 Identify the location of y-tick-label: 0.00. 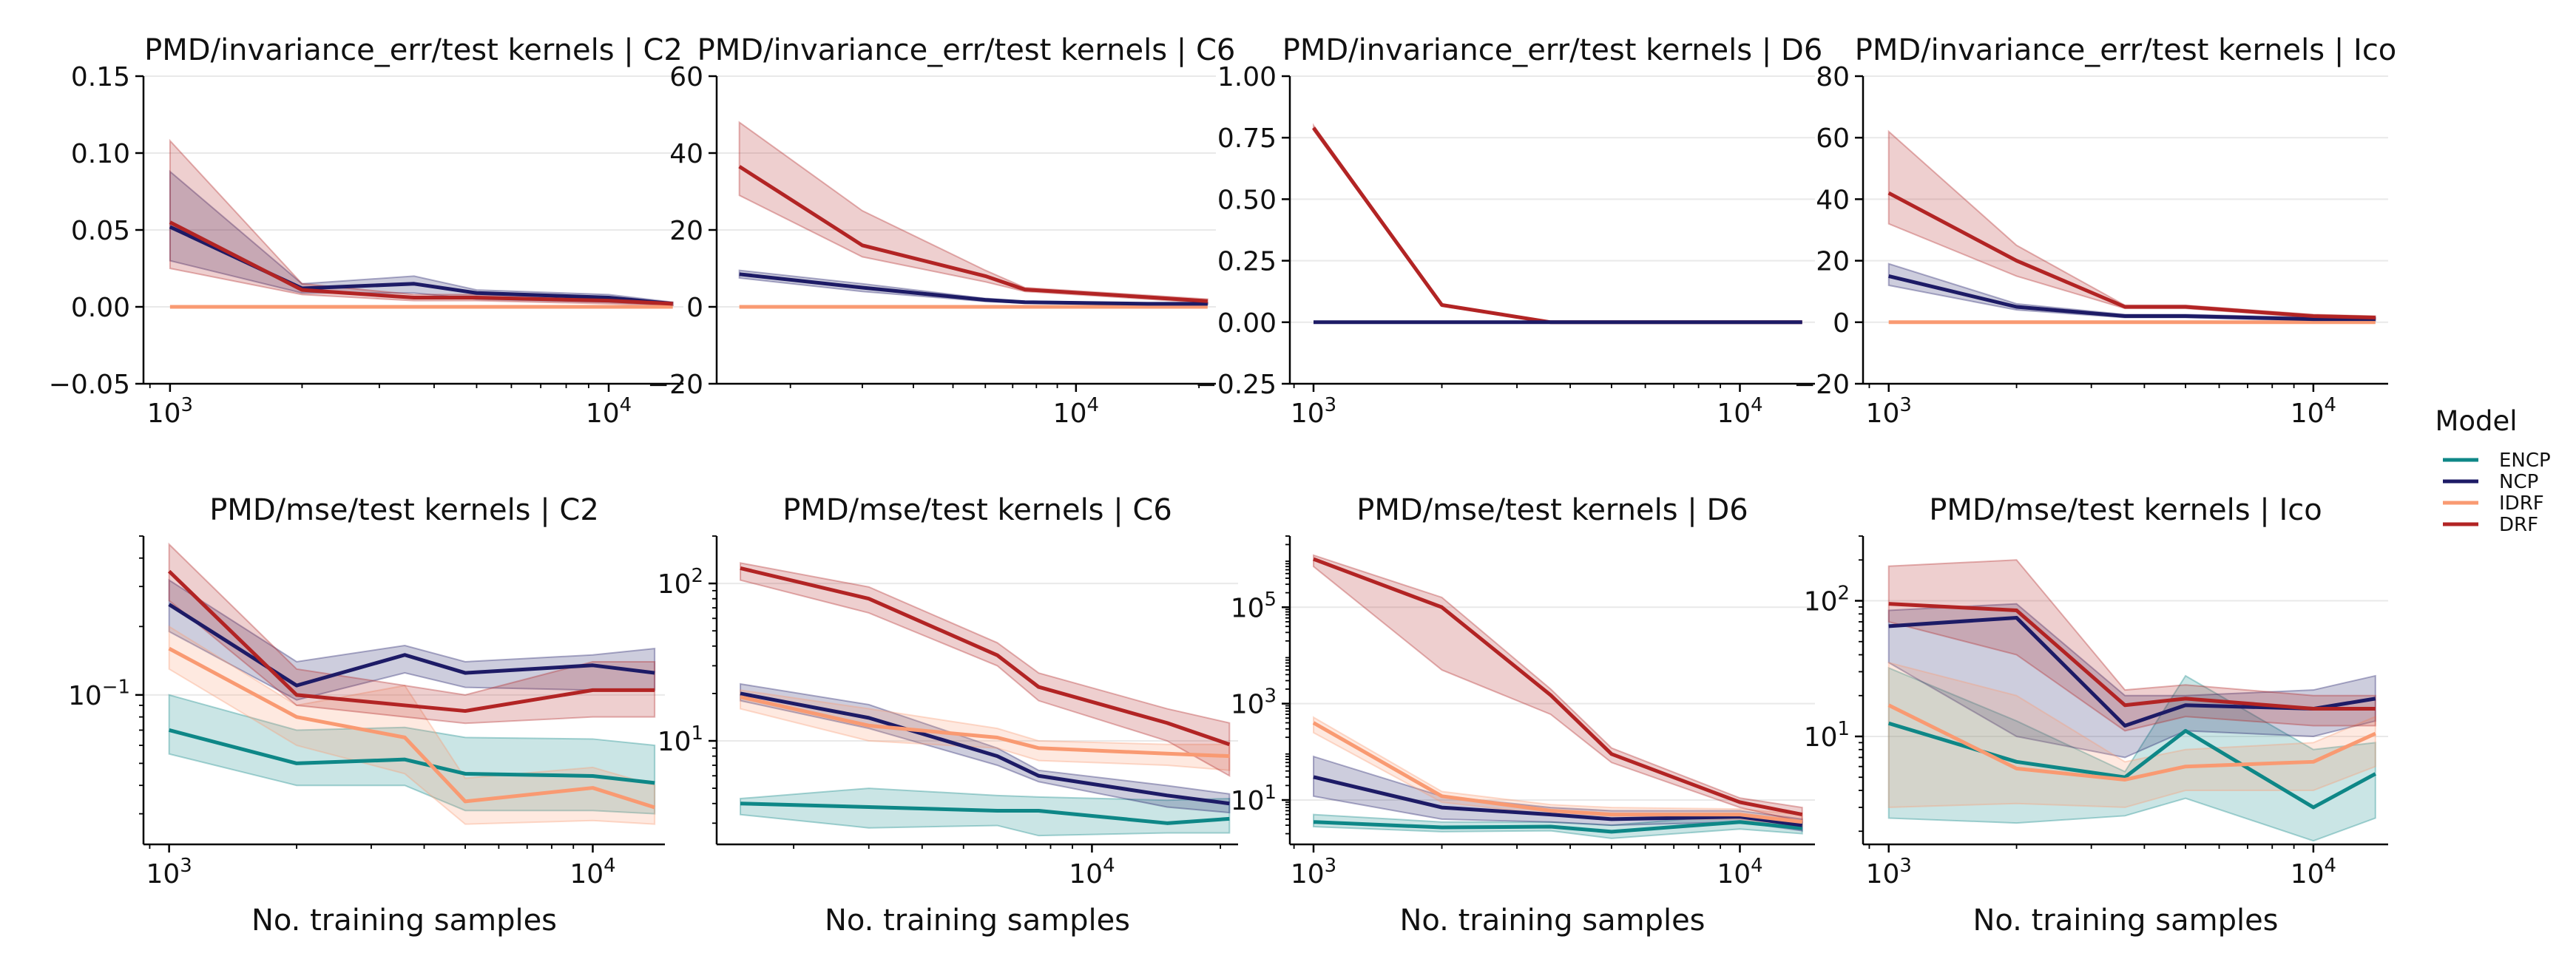
(1247, 323).